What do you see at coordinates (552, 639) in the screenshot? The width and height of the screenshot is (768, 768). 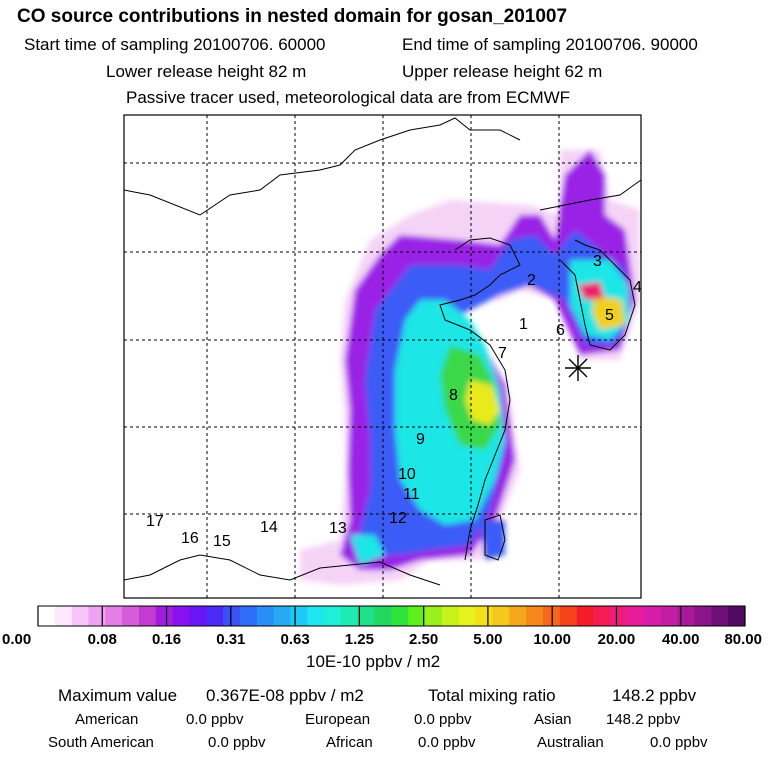 I see `colorbar-tick-label: 10.00` at bounding box center [552, 639].